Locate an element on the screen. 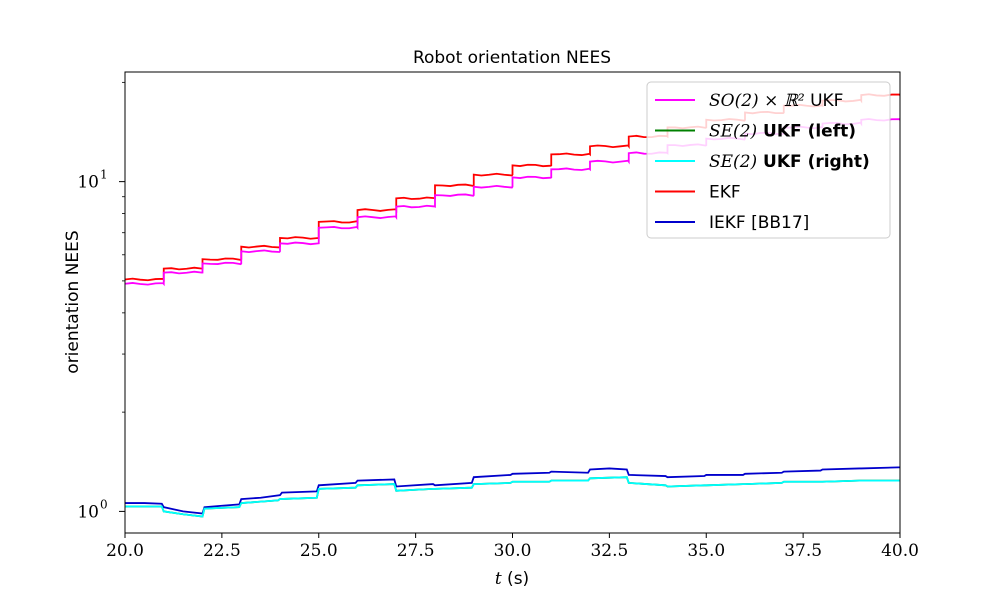 This screenshot has height=600, width=1000. x-tick-label: 27.5 is located at coordinates (416, 551).